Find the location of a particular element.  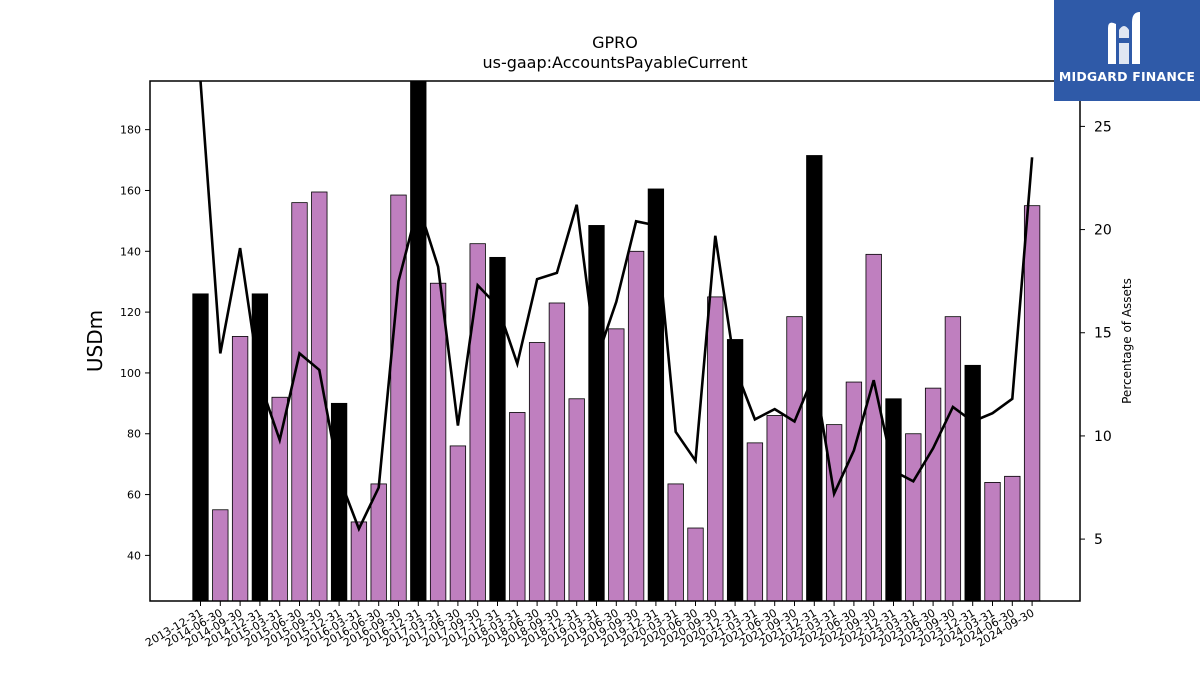

left-axis: 40 60 80 100 120 140 160 180 is located at coordinates (135, 343).